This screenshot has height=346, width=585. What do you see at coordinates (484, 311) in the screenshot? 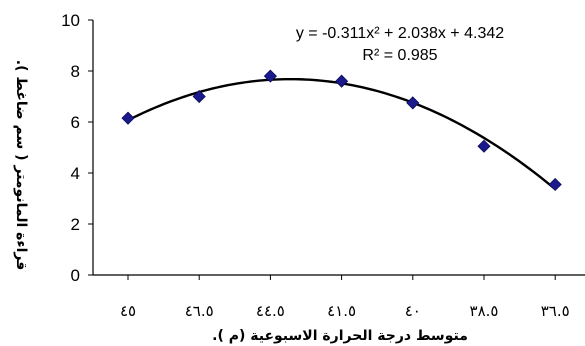
I see `x-tick-label: ٣٨.٥` at bounding box center [484, 311].